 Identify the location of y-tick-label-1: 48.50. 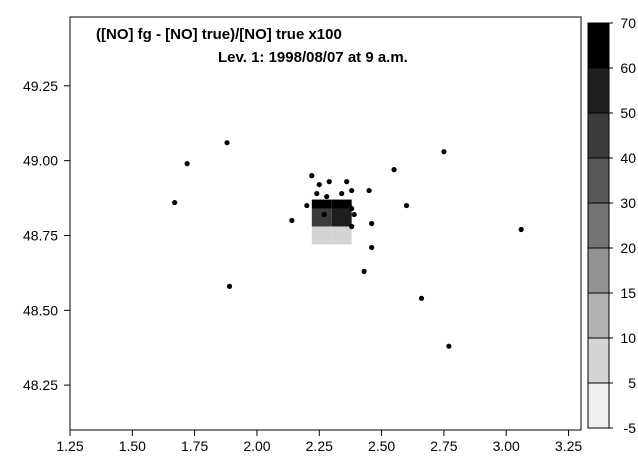
(40, 310).